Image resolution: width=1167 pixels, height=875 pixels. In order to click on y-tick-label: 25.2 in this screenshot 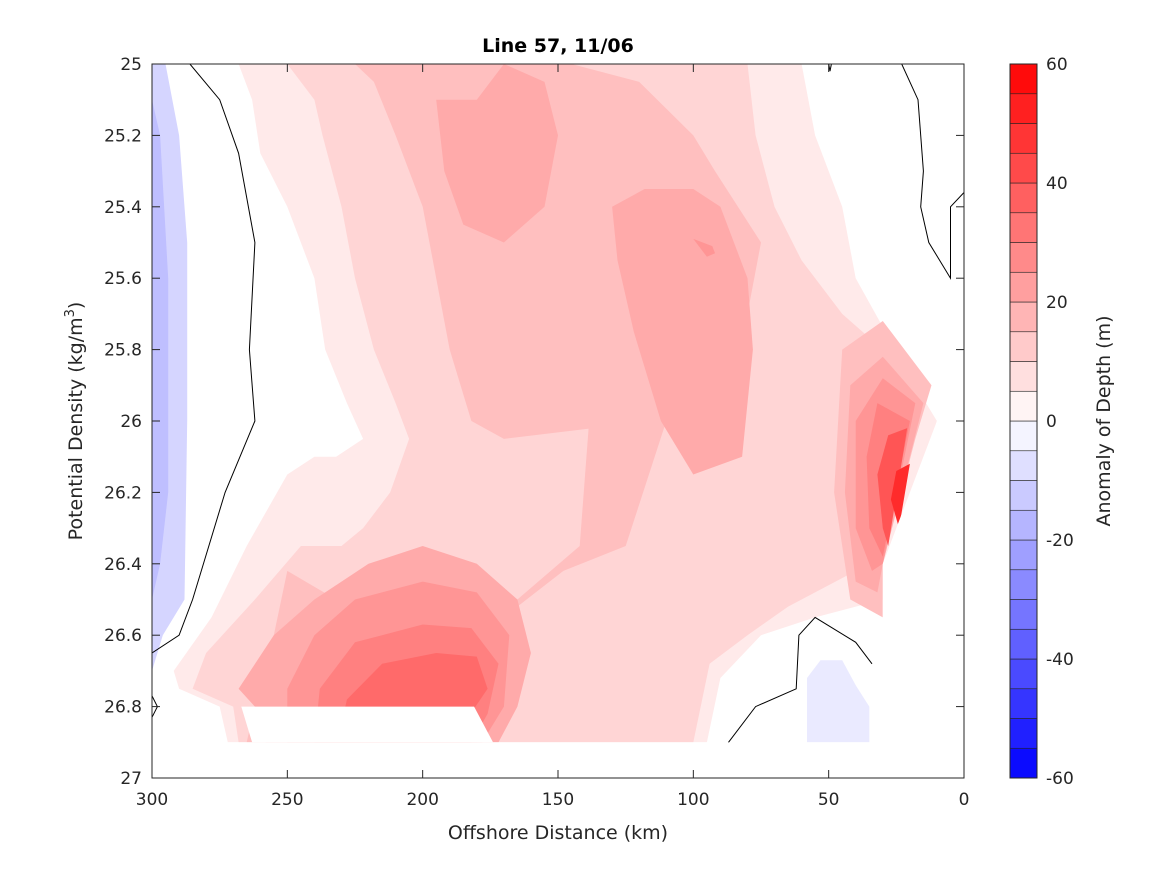, I will do `click(123, 136)`.